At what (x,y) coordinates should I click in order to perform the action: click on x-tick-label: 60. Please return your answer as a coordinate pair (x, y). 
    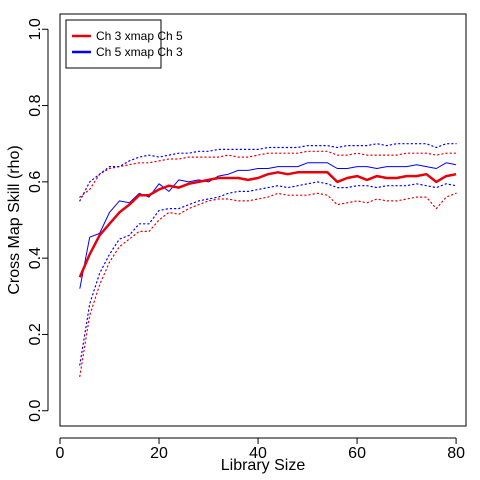
    Looking at the image, I should click on (357, 453).